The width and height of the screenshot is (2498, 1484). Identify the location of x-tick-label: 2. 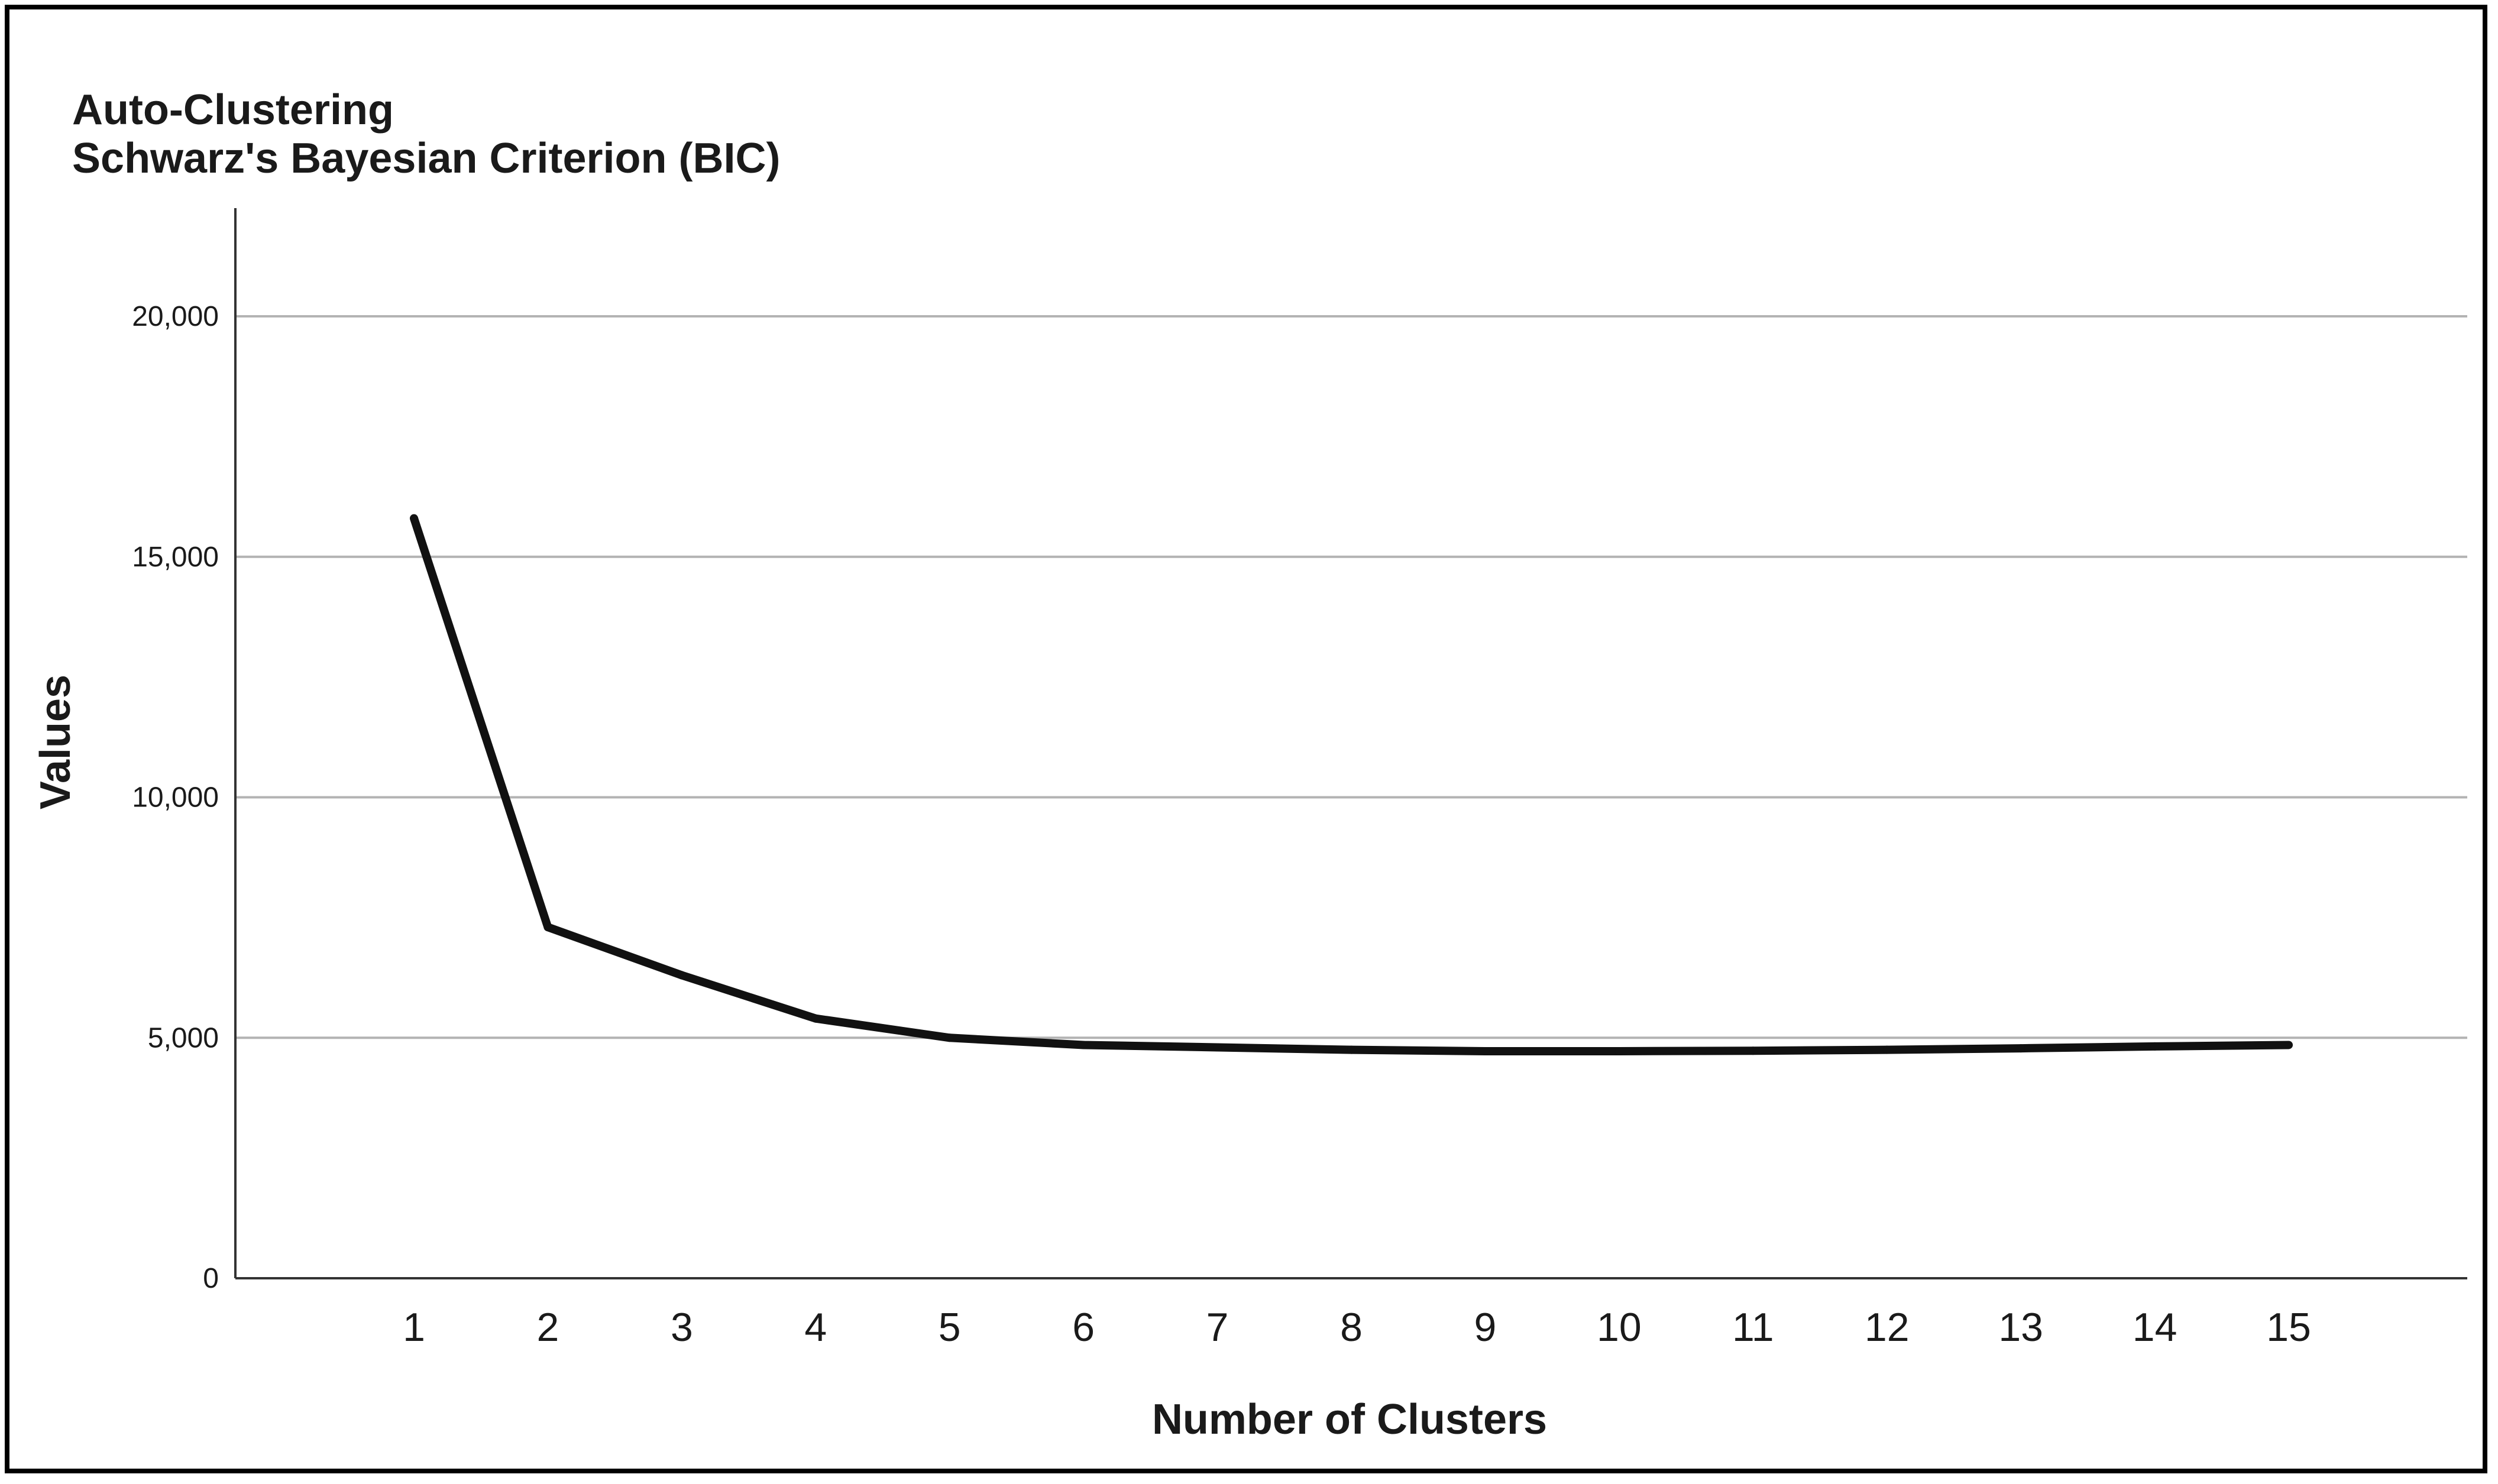
(548, 1327).